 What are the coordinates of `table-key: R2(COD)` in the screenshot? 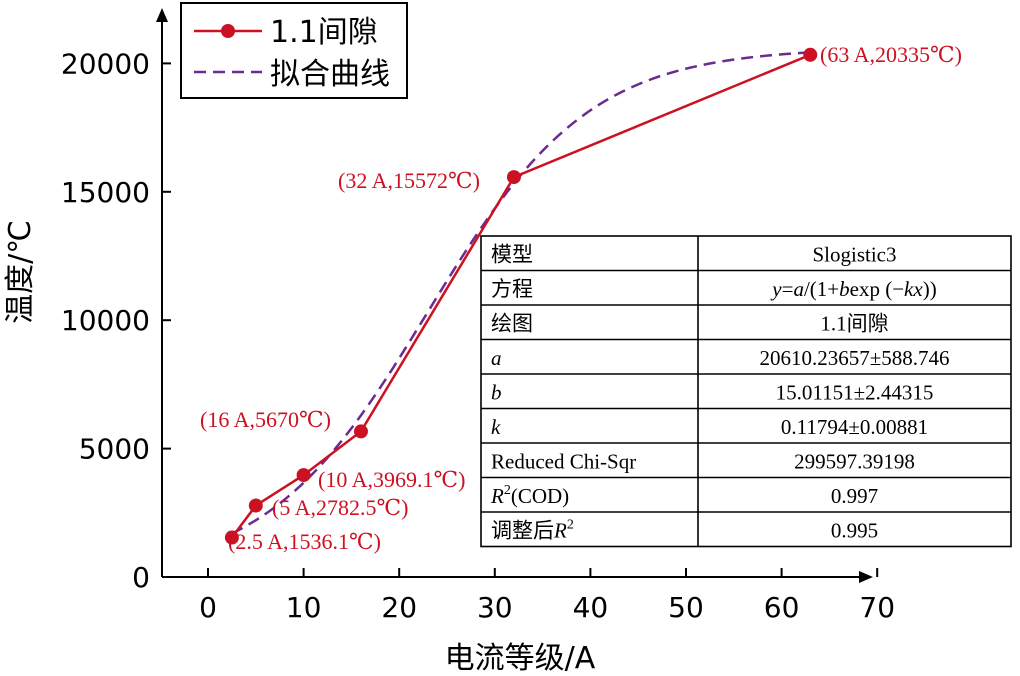 It's located at (529, 495).